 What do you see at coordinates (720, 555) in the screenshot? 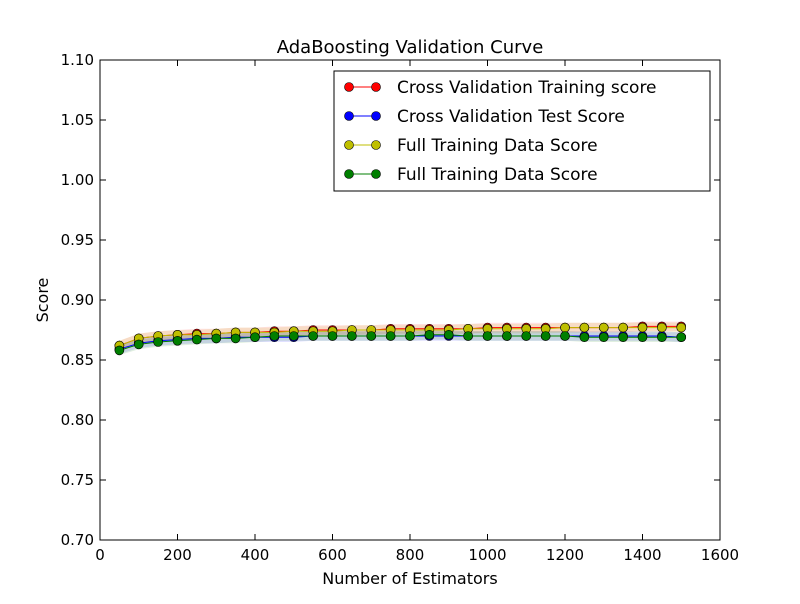
I see `x-tick-label-8: 1600` at bounding box center [720, 555].